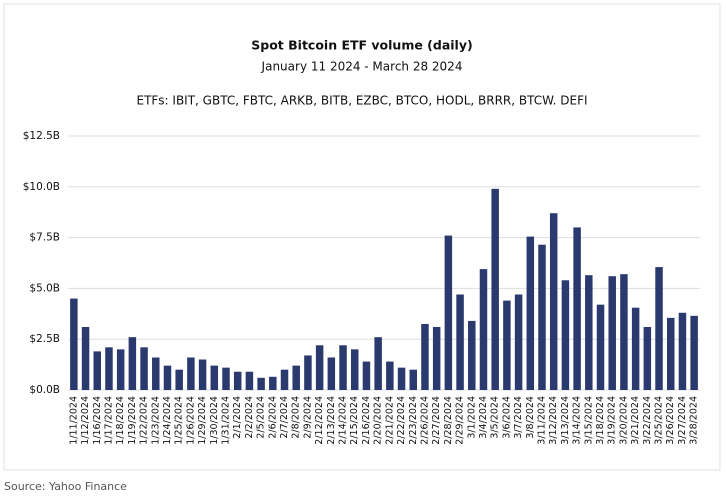 Image resolution: width=726 pixels, height=498 pixels. What do you see at coordinates (44, 339) in the screenshot?
I see `y-tick-label: $2.5B` at bounding box center [44, 339].